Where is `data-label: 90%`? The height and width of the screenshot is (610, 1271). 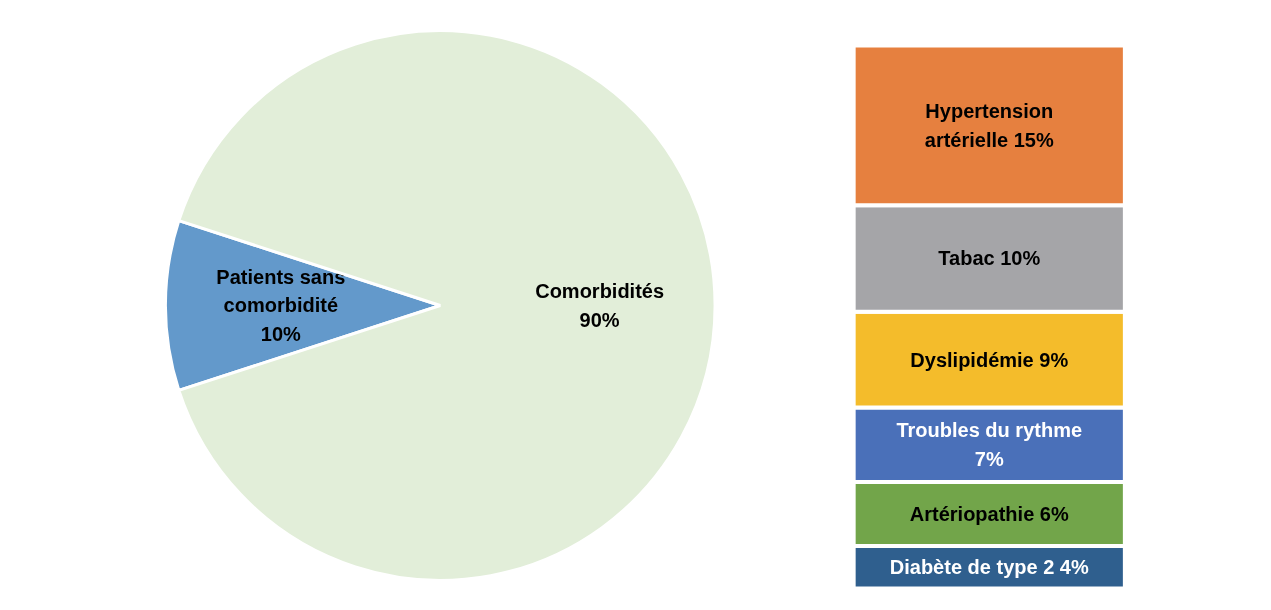 data-label: 90% is located at coordinates (599, 319).